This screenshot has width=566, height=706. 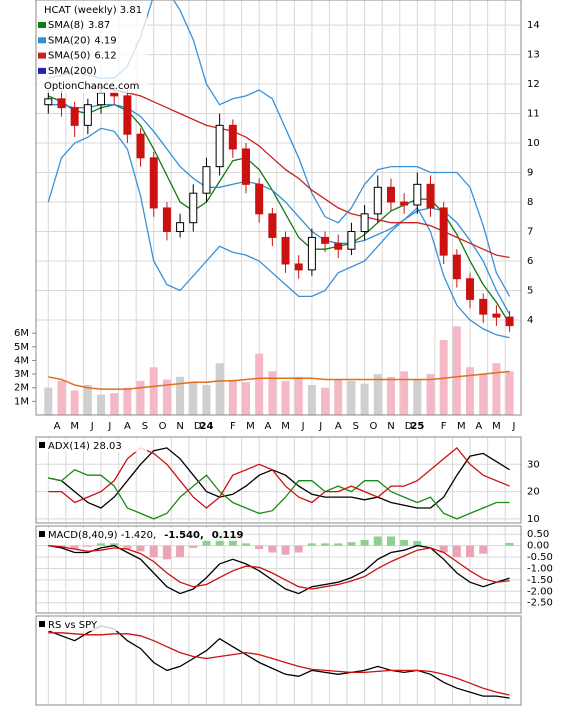 I want to click on legend-label: SMA(8), so click(x=66, y=25).